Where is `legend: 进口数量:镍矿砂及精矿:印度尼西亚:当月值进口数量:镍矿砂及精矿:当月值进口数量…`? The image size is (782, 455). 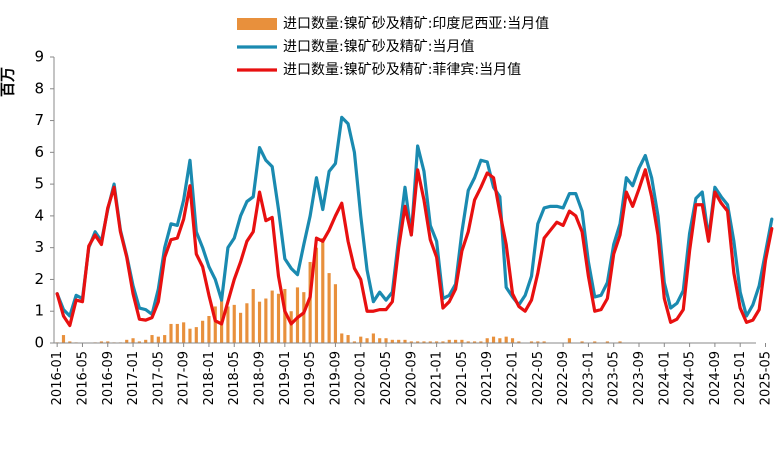 legend: 进口数量:镍矿砂及精矿:印度尼西亚:当月值进口数量:镍矿砂及精矿:当月值进口数量… is located at coordinates (393, 47).